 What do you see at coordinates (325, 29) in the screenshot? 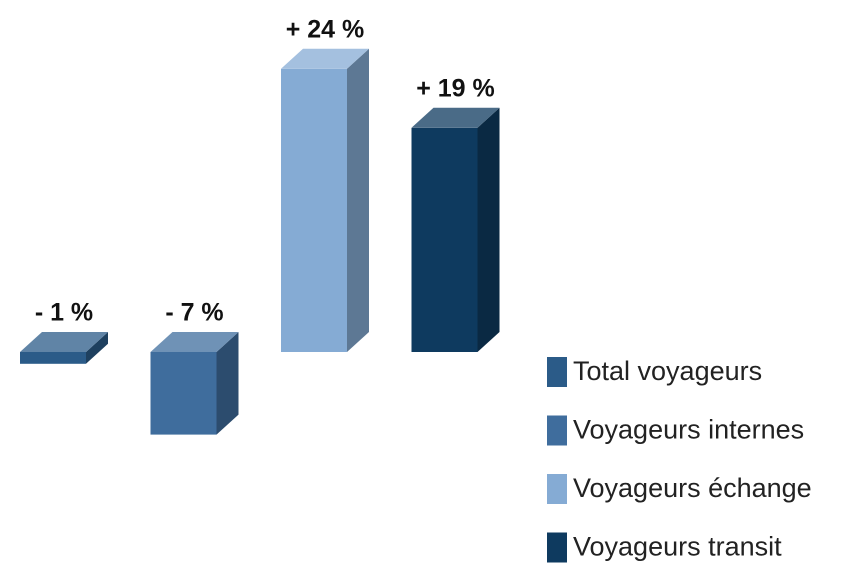
I see `value-label: + 24 %` at bounding box center [325, 29].